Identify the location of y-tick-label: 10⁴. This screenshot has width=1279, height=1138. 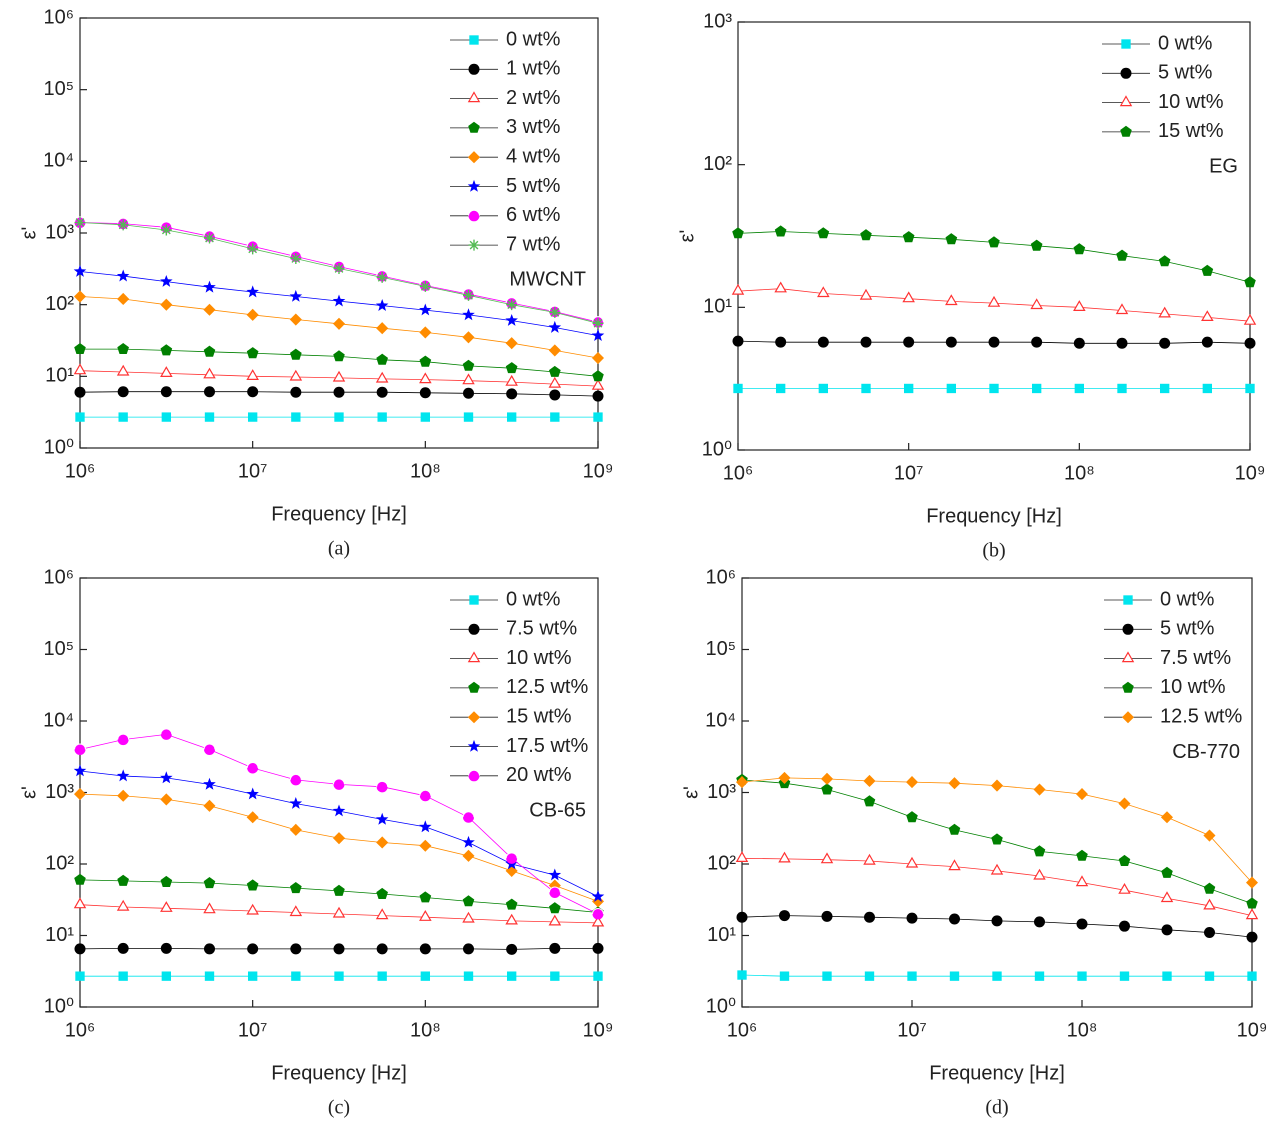
(58, 720).